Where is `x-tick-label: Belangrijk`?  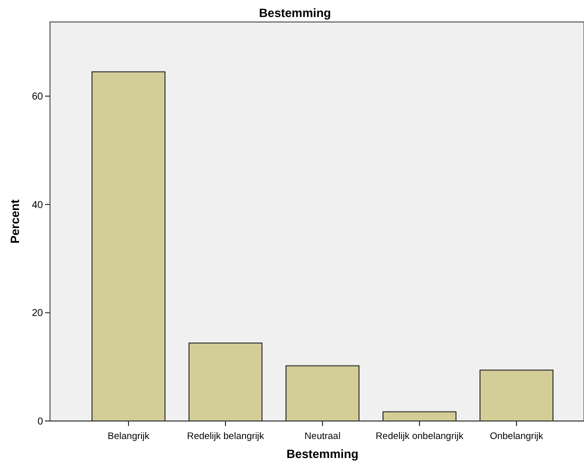
x-tick-label: Belangrijk is located at coordinates (129, 436).